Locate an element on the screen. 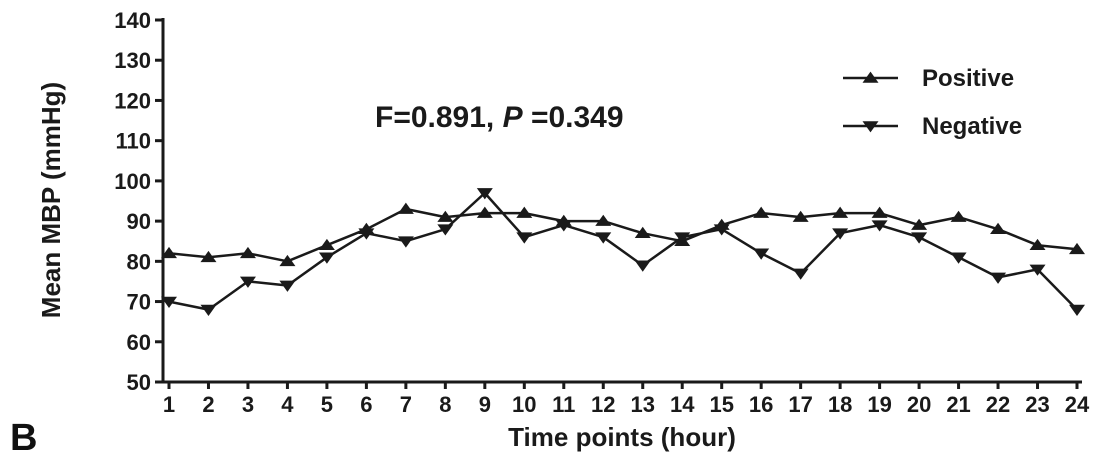  x-tick-label: 13 is located at coordinates (642, 404).